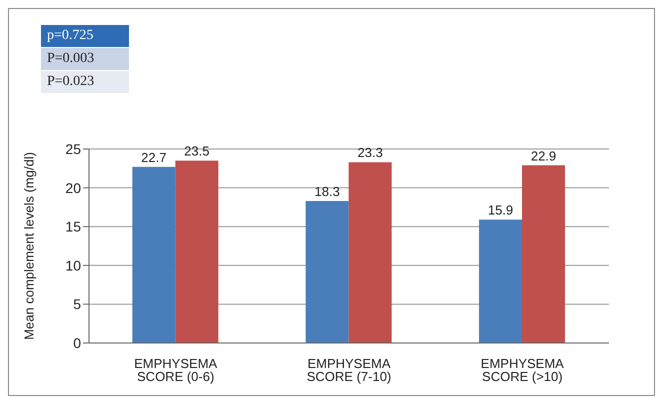  Describe the element at coordinates (543, 156) in the screenshot. I see `data-label: 22.9` at that location.